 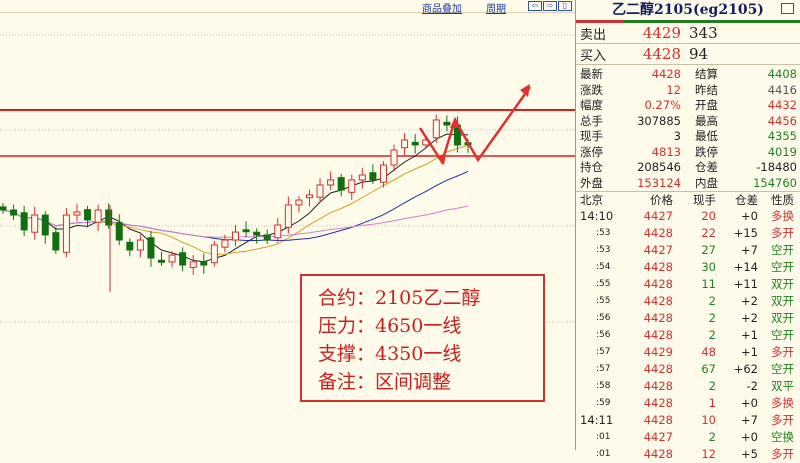 I want to click on stat-label: 内盘, so click(x=706, y=182).